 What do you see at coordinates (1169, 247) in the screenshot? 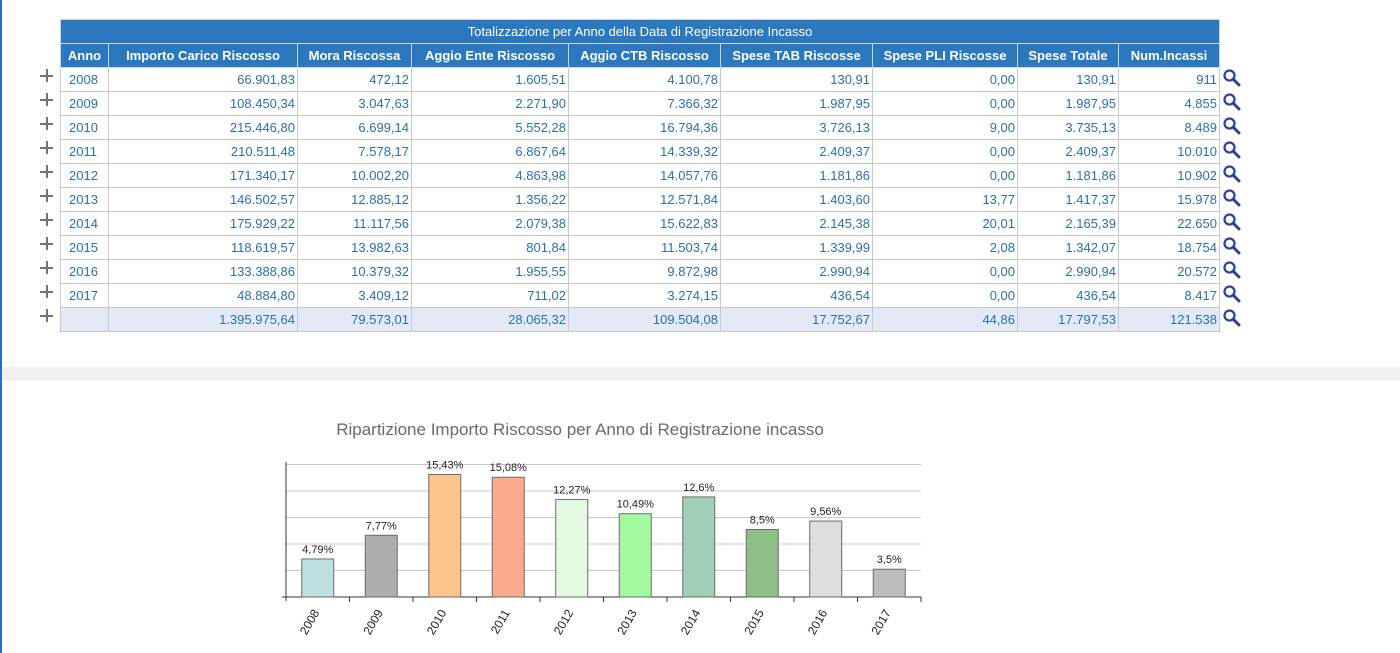
I see `value-cell: 18.754` at bounding box center [1169, 247].